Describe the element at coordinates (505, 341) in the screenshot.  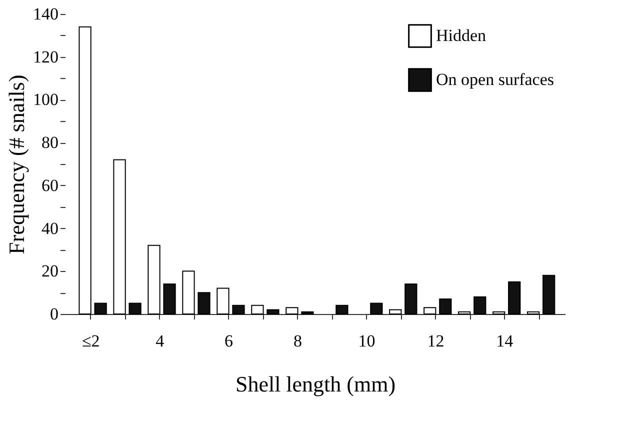
I see `x-tick-label: 14` at that location.